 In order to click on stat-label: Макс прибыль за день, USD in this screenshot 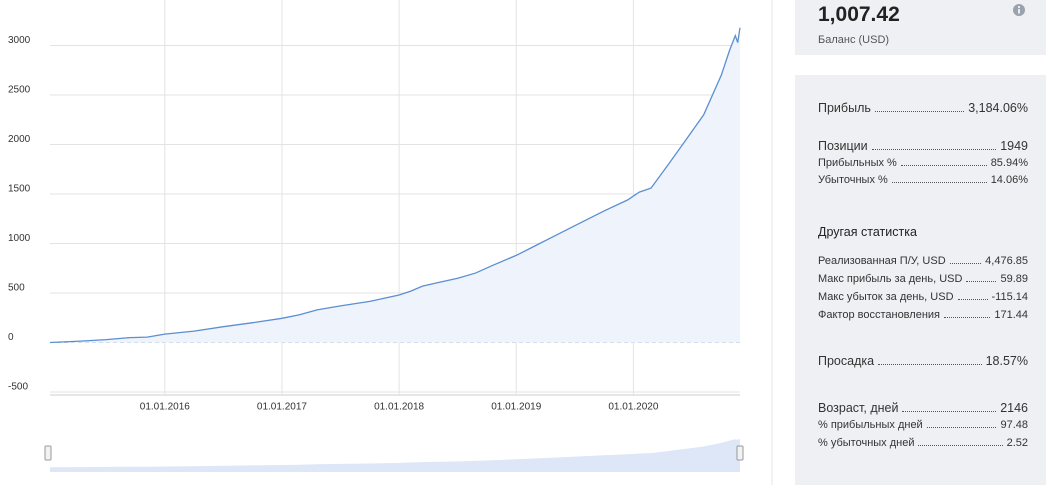, I will do `click(890, 279)`.